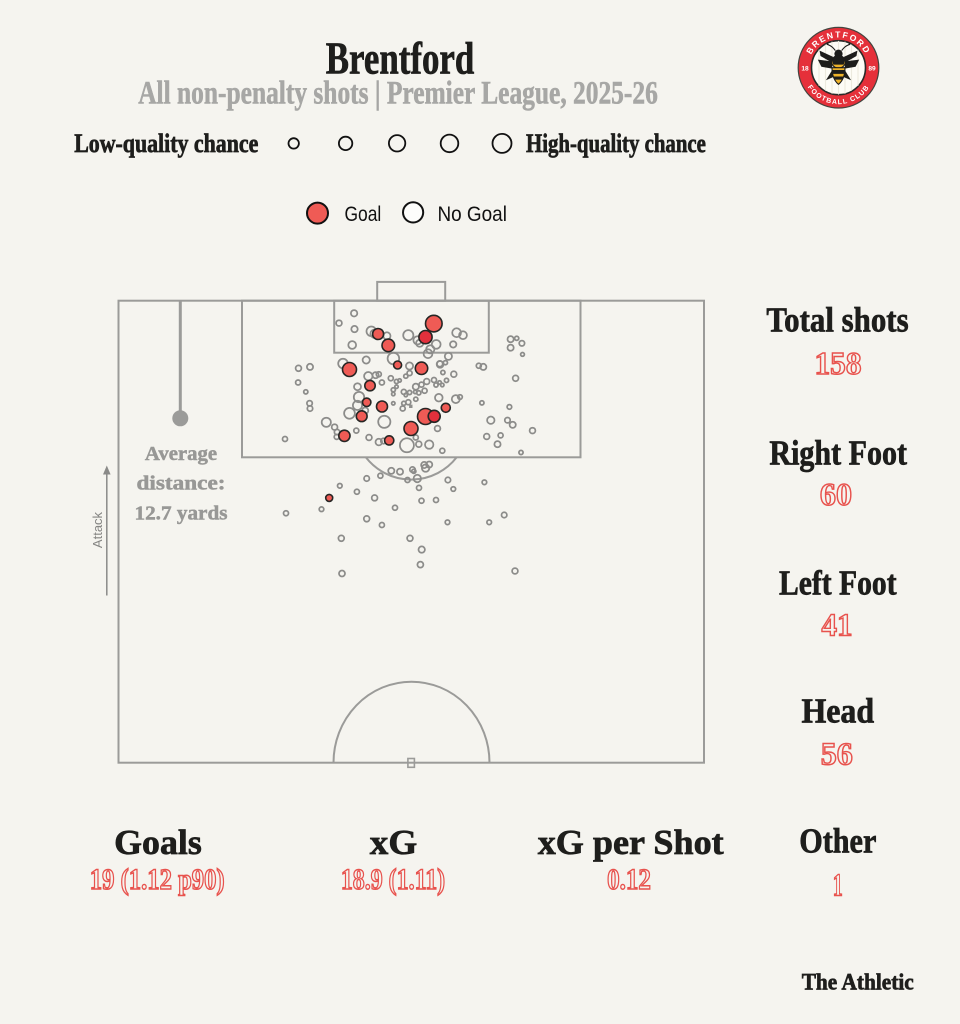 This screenshot has height=1024, width=960. I want to click on svg-text: 89, so click(872, 68).